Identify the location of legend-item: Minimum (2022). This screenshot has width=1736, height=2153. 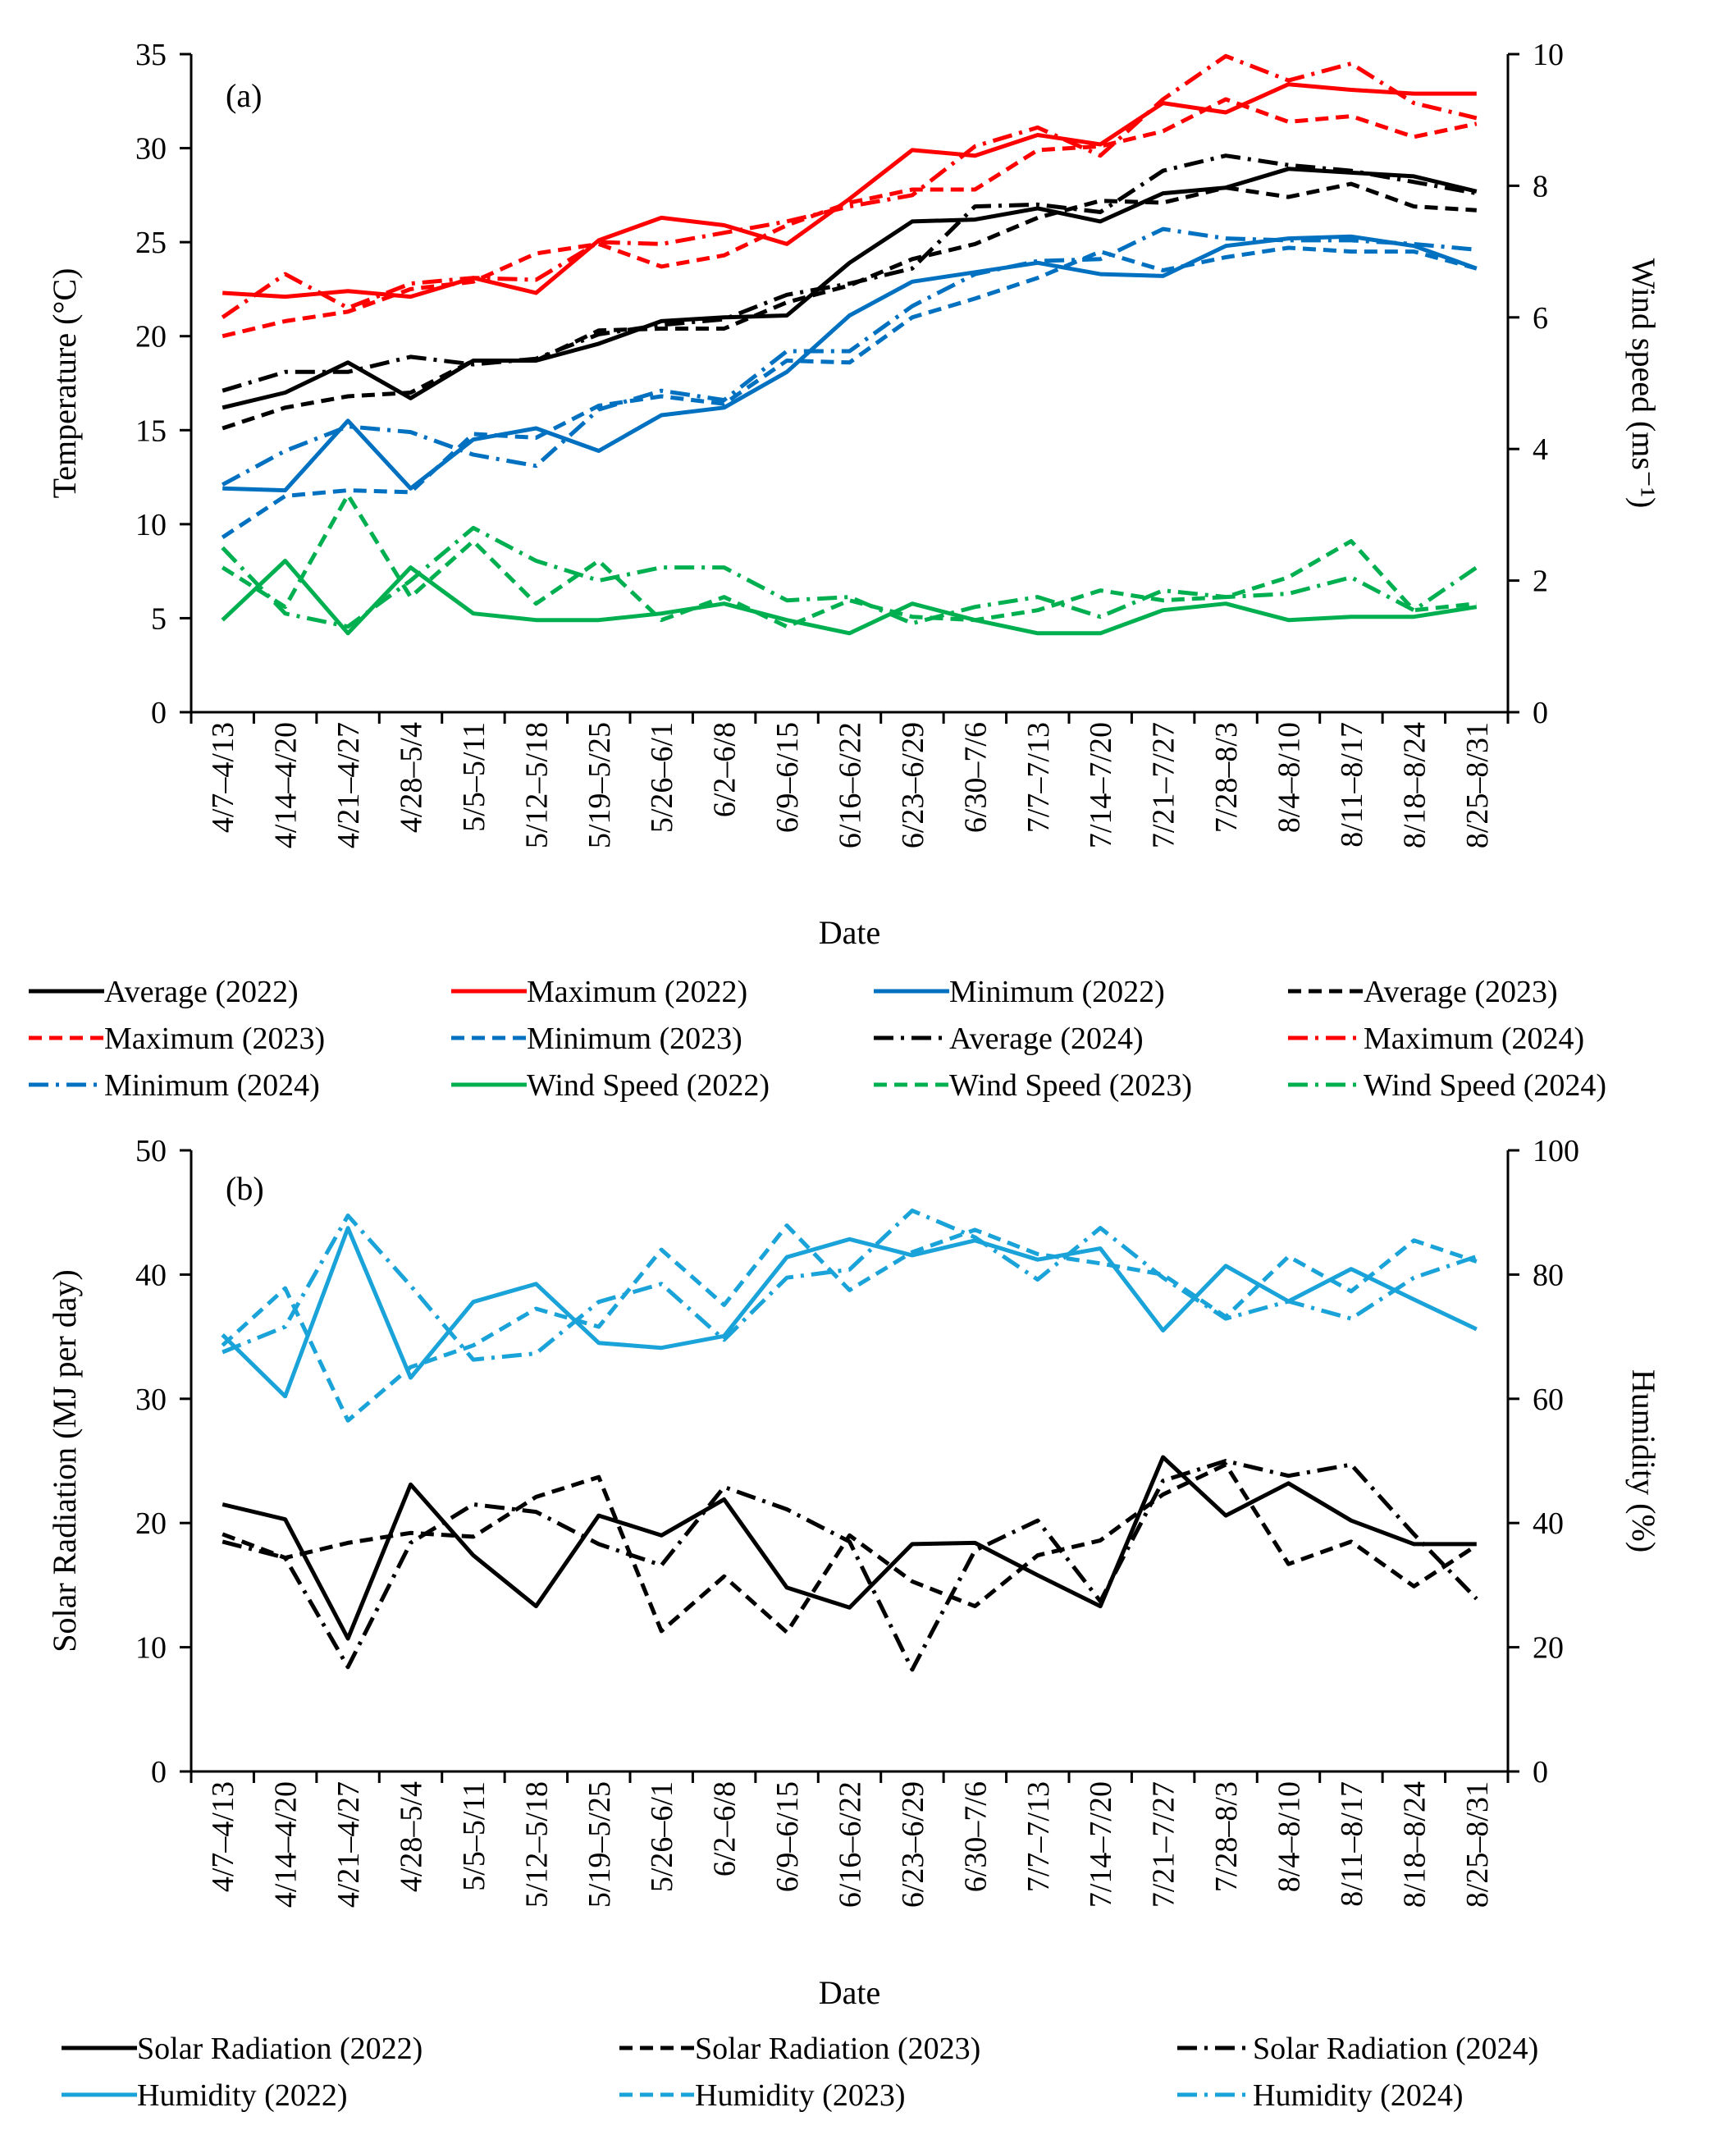
(1019, 992).